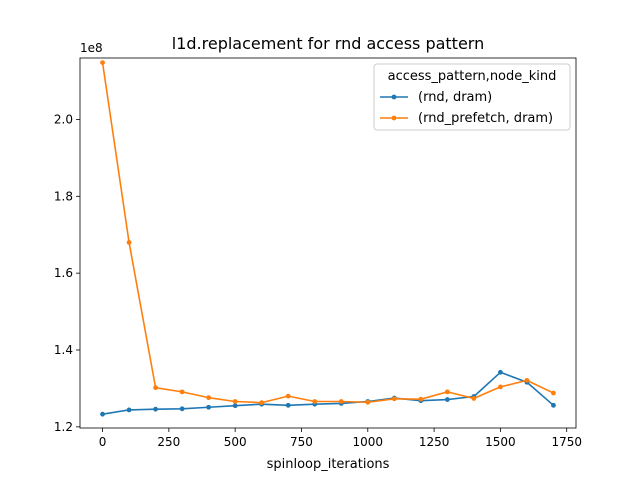 The height and width of the screenshot is (480, 640). Describe the element at coordinates (500, 442) in the screenshot. I see `x-tick-label: 1500` at that location.